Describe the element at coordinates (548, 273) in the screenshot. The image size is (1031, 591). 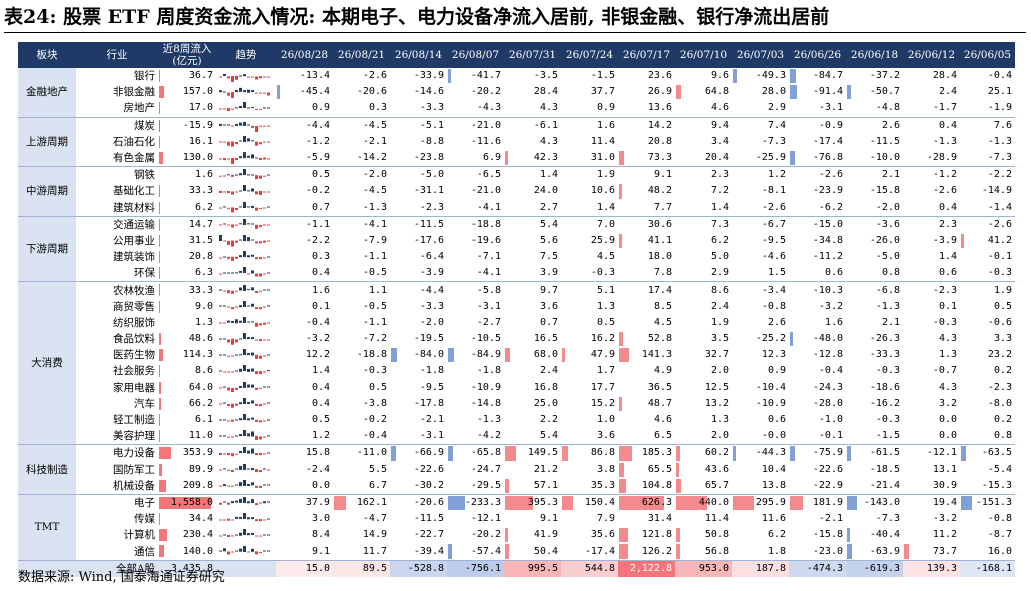
I see `week-value: 3.9` at that location.